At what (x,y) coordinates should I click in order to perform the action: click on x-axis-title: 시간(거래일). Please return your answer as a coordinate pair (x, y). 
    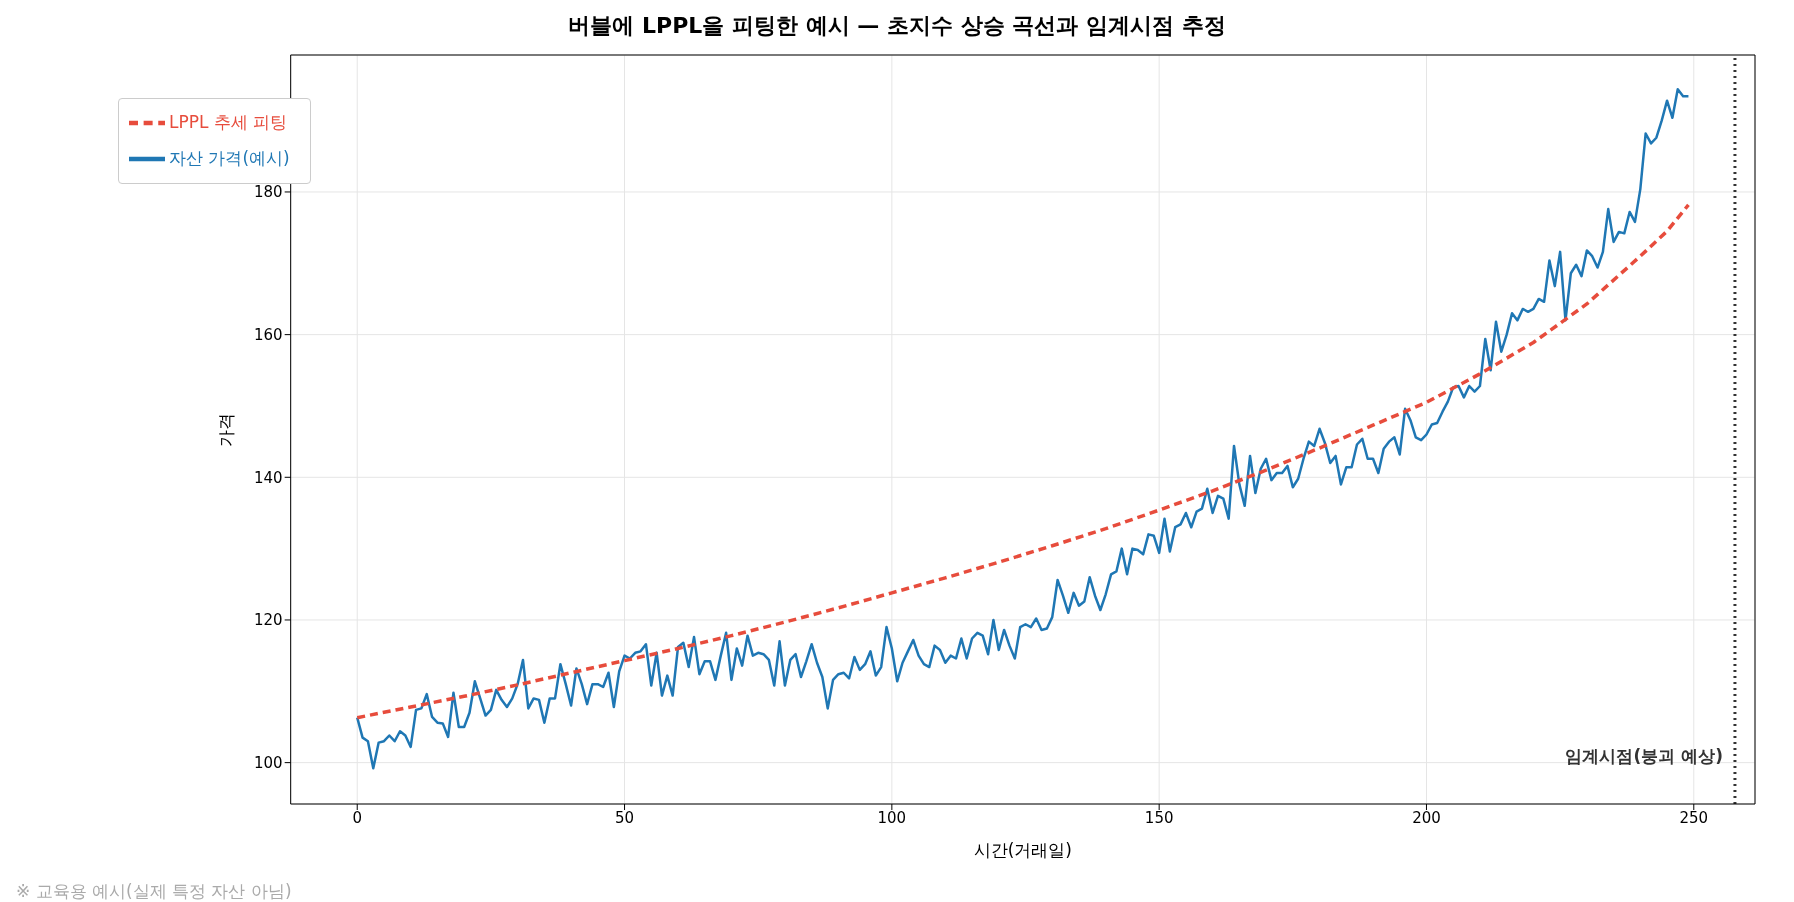
    Looking at the image, I should click on (1022, 850).